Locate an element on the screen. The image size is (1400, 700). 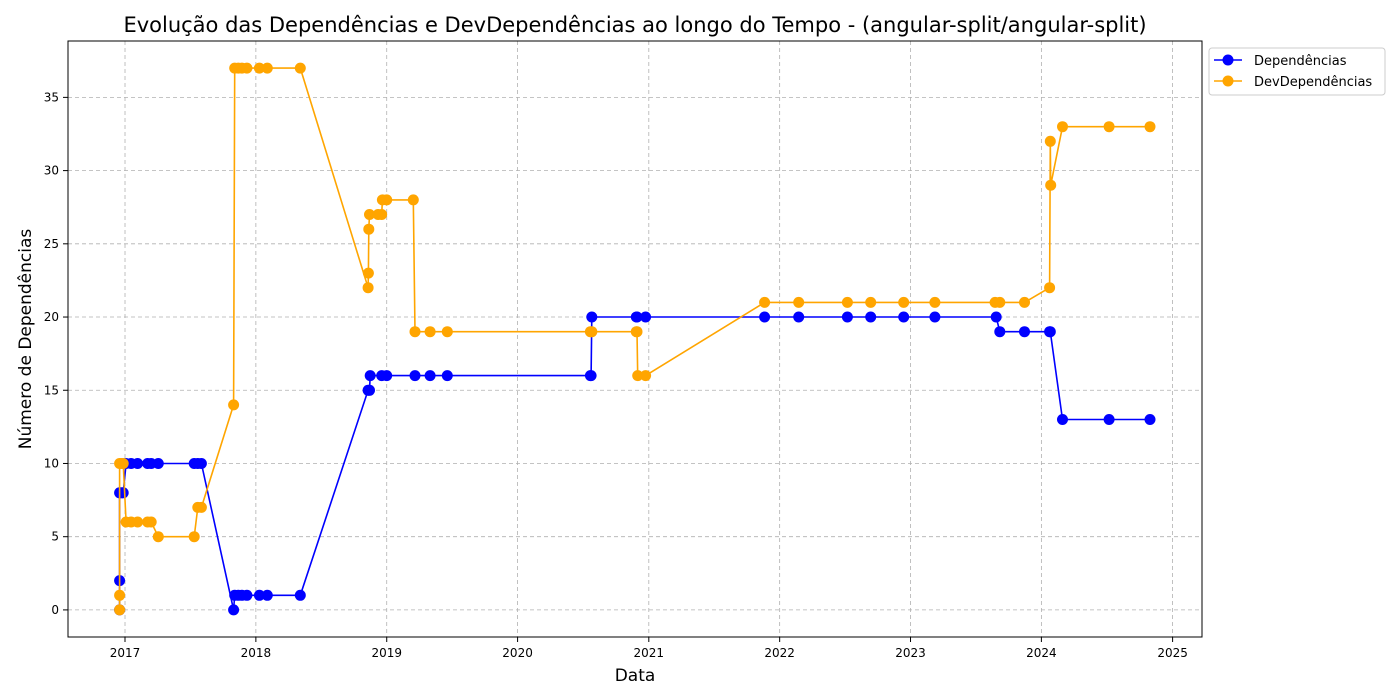
x-tick-label: 2018 is located at coordinates (256, 653).